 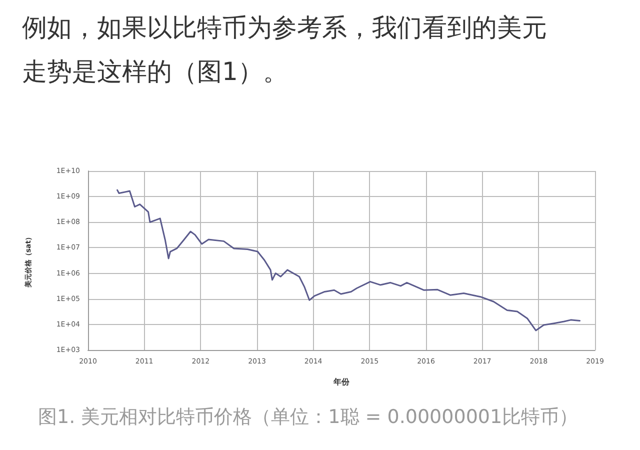 What do you see at coordinates (309, 417) in the screenshot?
I see `caption: 图1. 美元相对比特币价格（单位：1聪 = 0.00000001比特币）` at bounding box center [309, 417].